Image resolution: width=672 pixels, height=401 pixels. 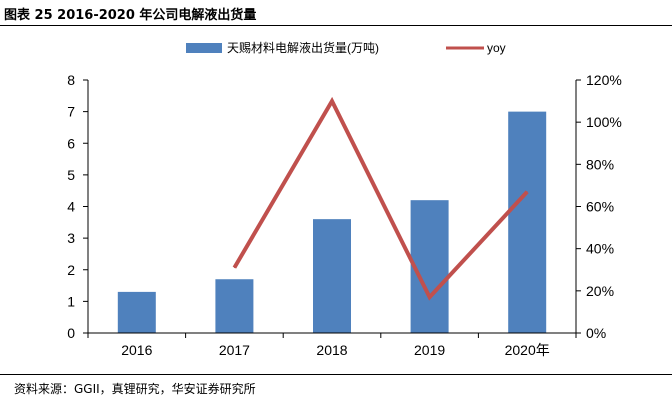 I want to click on legend-bar-swatch, so click(x=204, y=48).